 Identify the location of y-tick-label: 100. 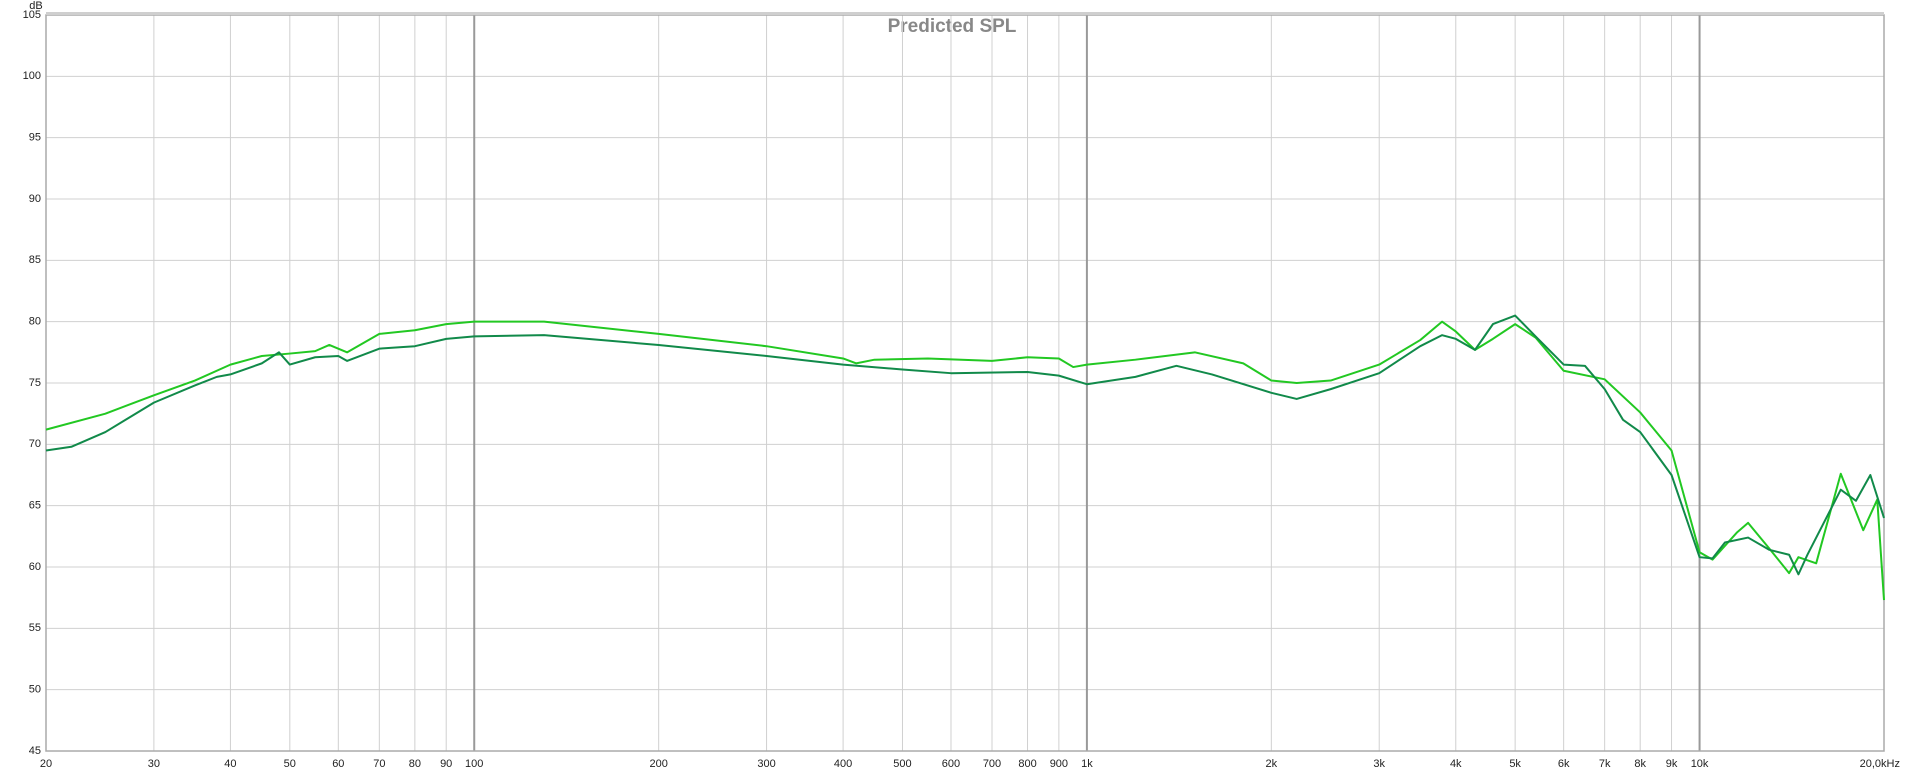
(32, 76).